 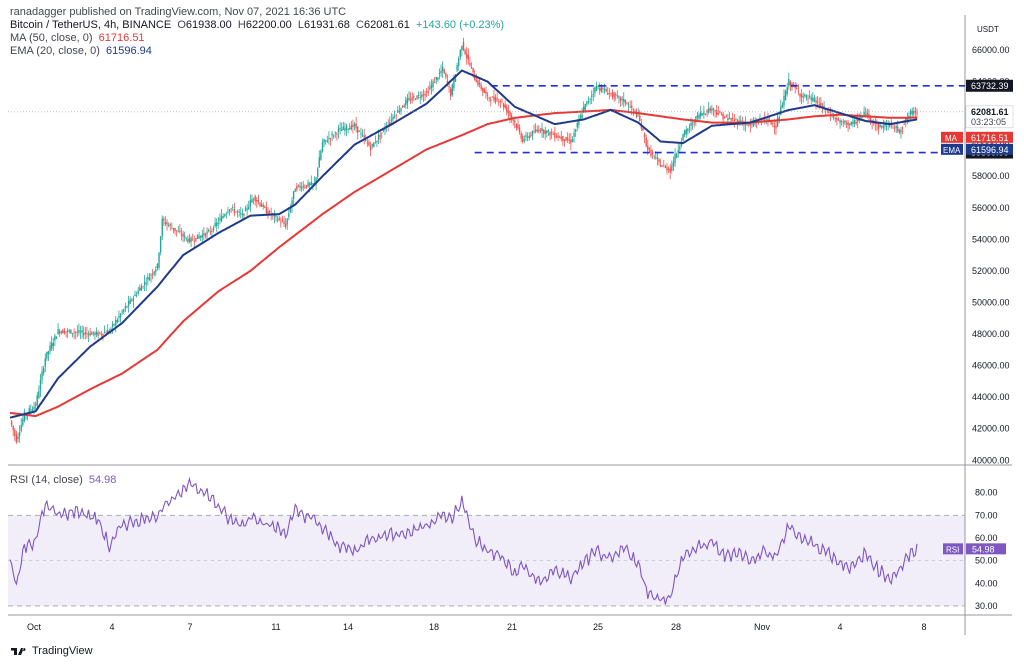 I want to click on price-tick-label: 46000.00, so click(x=991, y=366).